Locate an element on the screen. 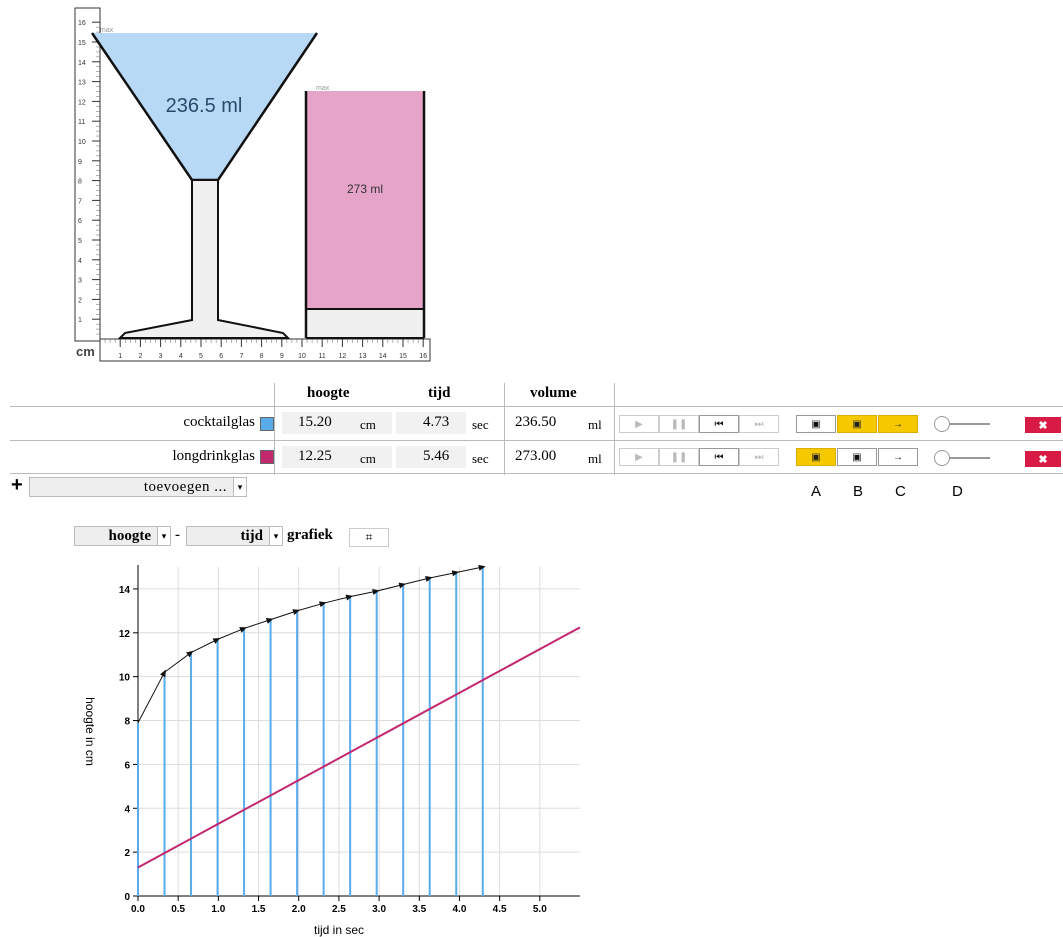 Image resolution: width=1063 pixels, height=937 pixels. y-tick-label: 6 is located at coordinates (127, 765).